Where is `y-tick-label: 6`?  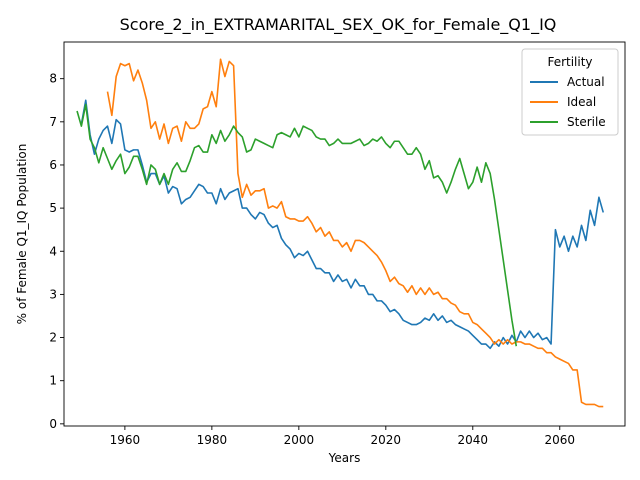
y-tick-label: 6 is located at coordinates (53, 165).